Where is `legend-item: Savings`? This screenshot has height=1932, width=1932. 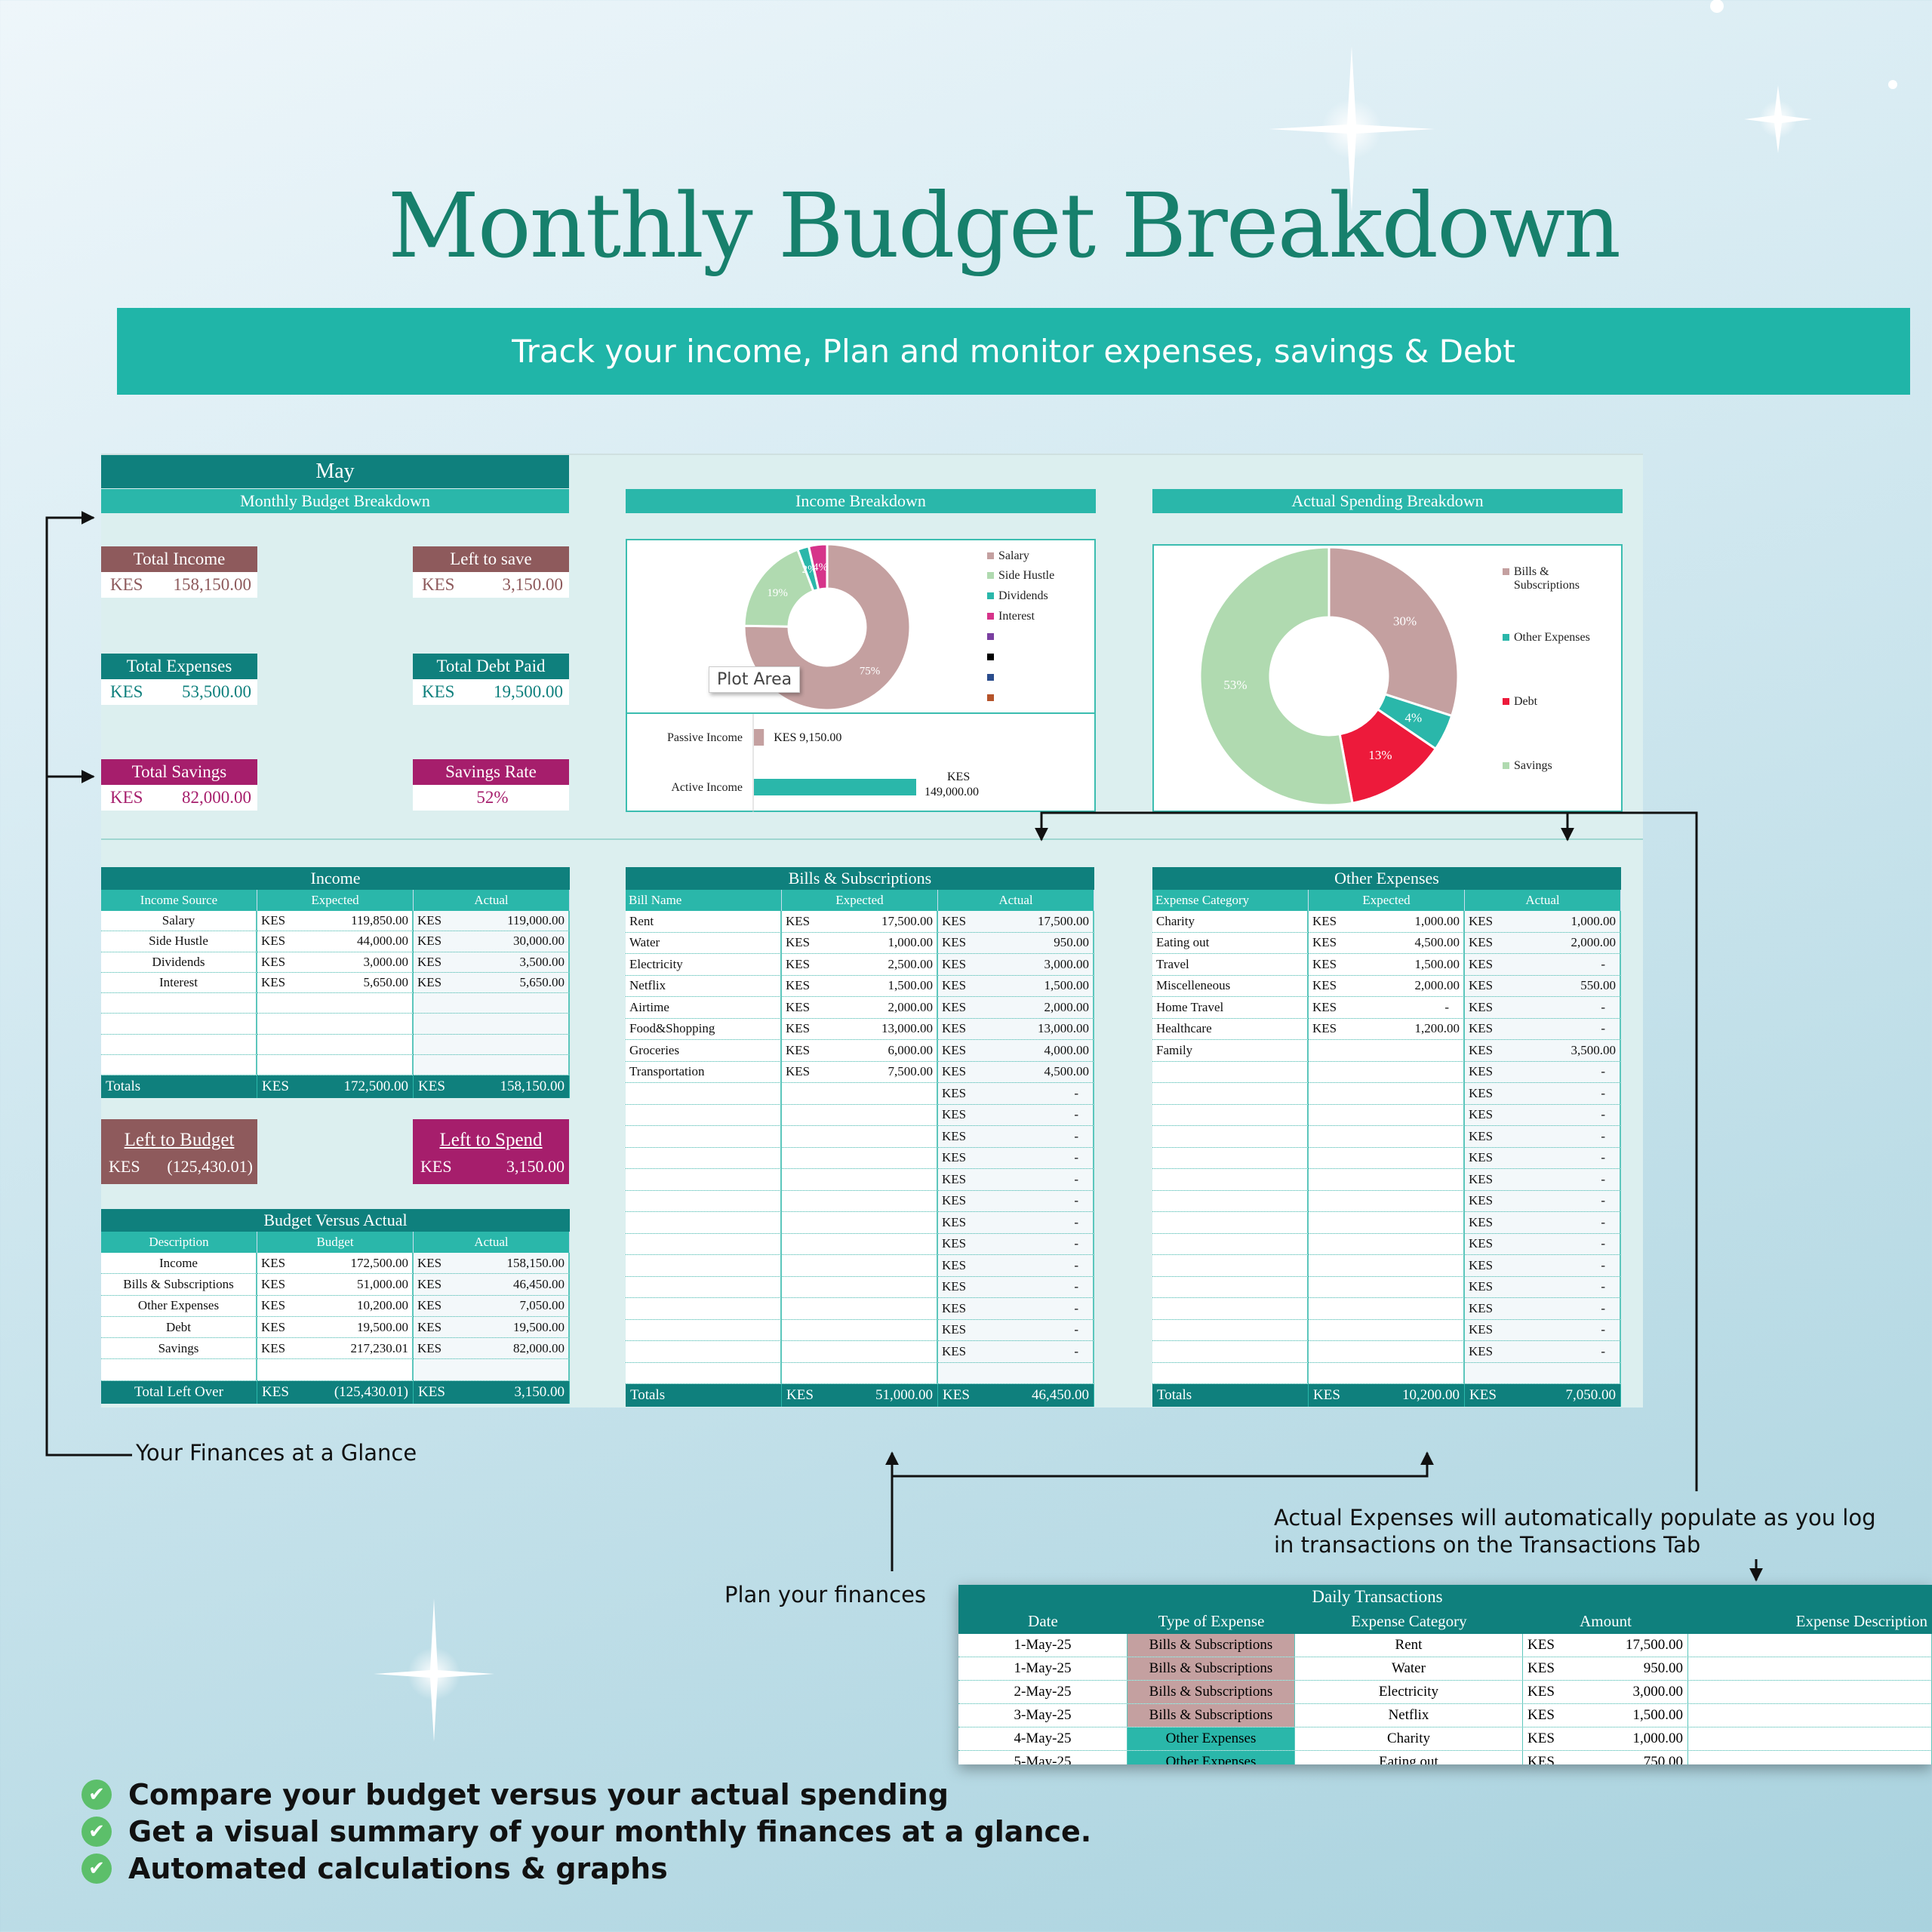
legend-item: Savings is located at coordinates (1559, 766).